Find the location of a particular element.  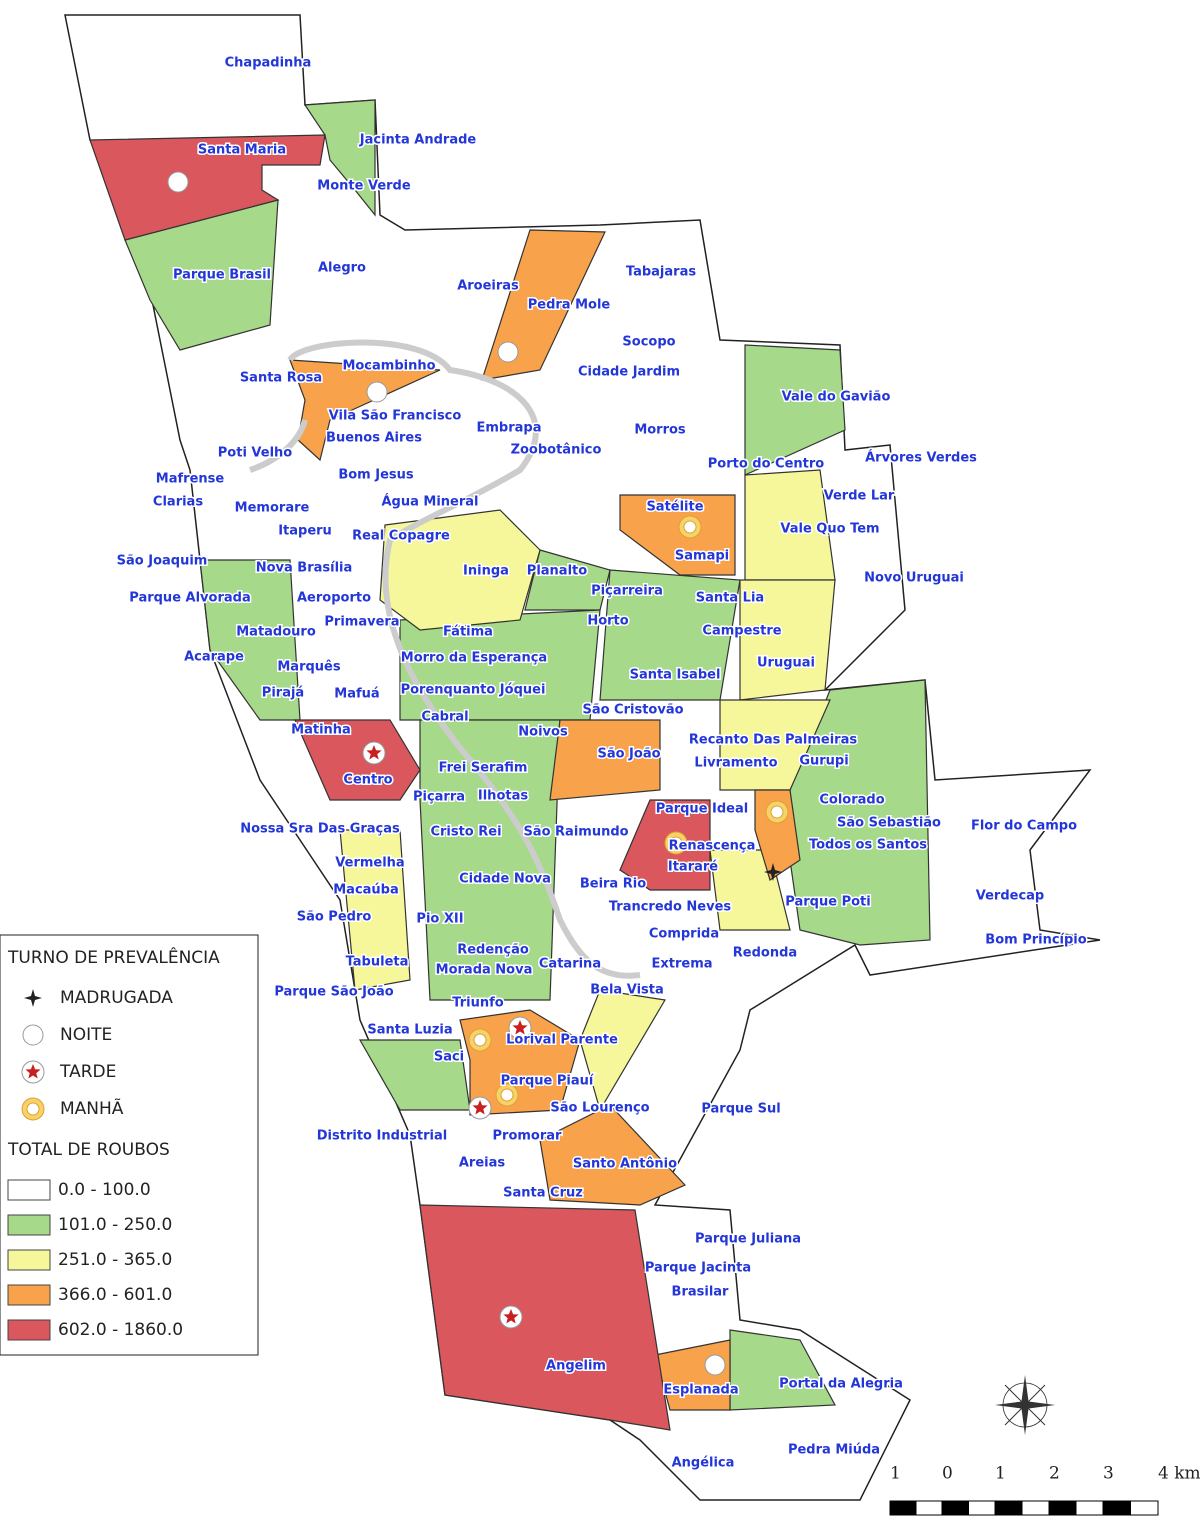

neighborhood-label: Noivos is located at coordinates (543, 732).